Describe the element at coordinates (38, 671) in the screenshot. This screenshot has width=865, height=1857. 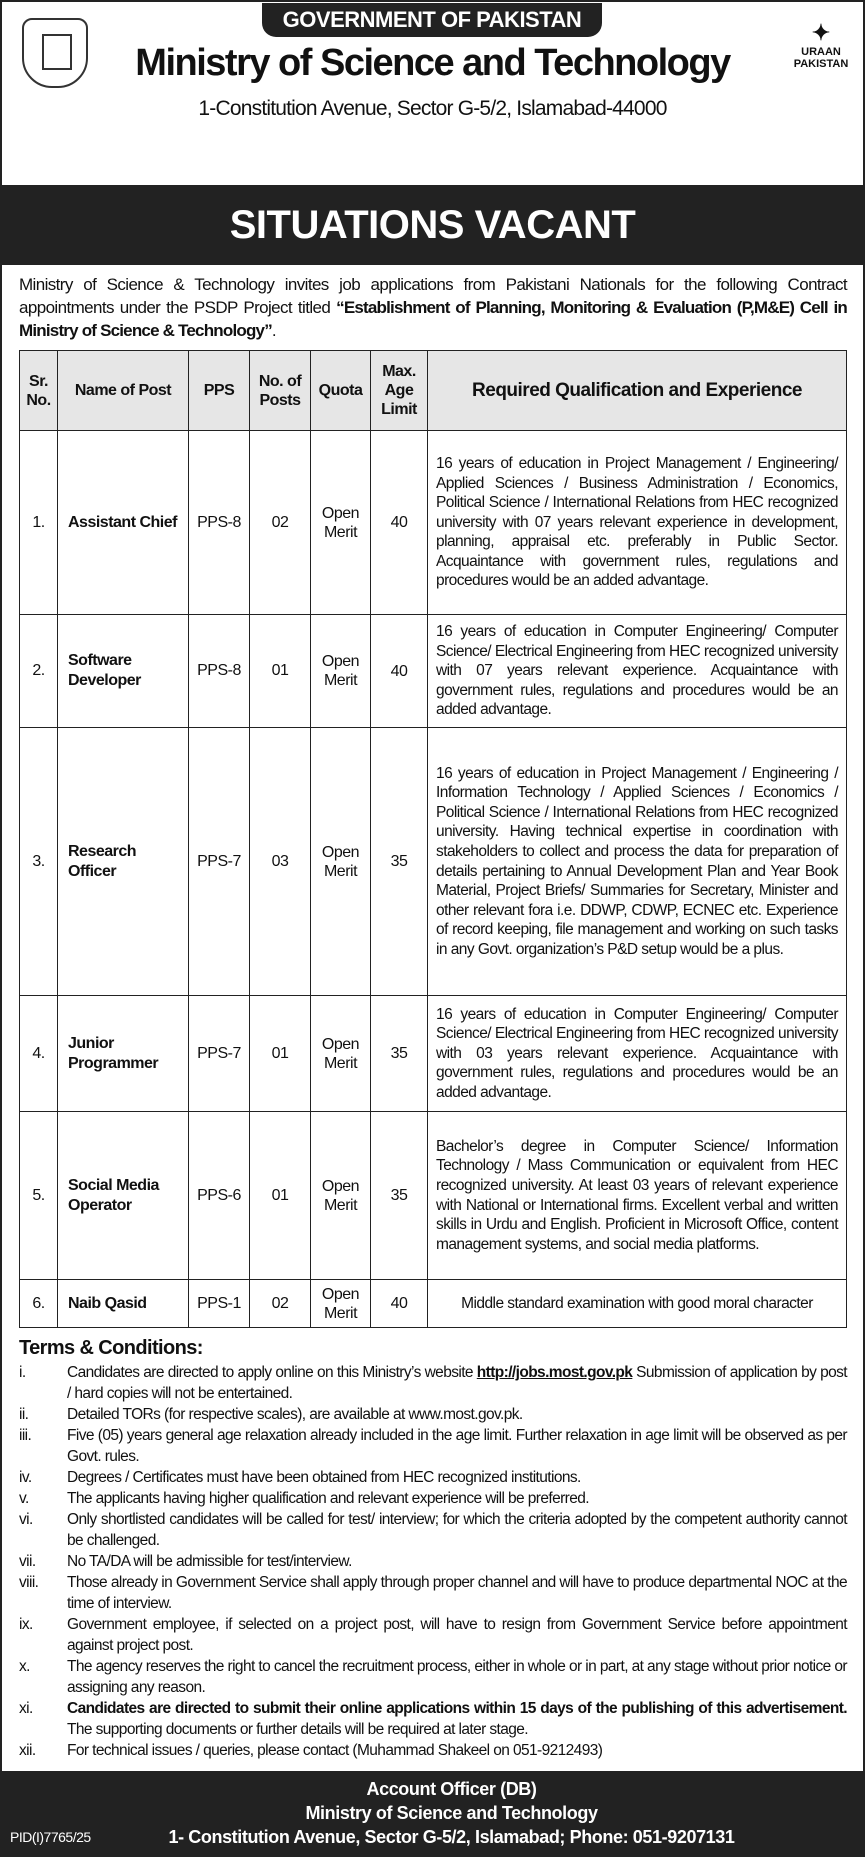
I see `cell-sr: 2.` at that location.